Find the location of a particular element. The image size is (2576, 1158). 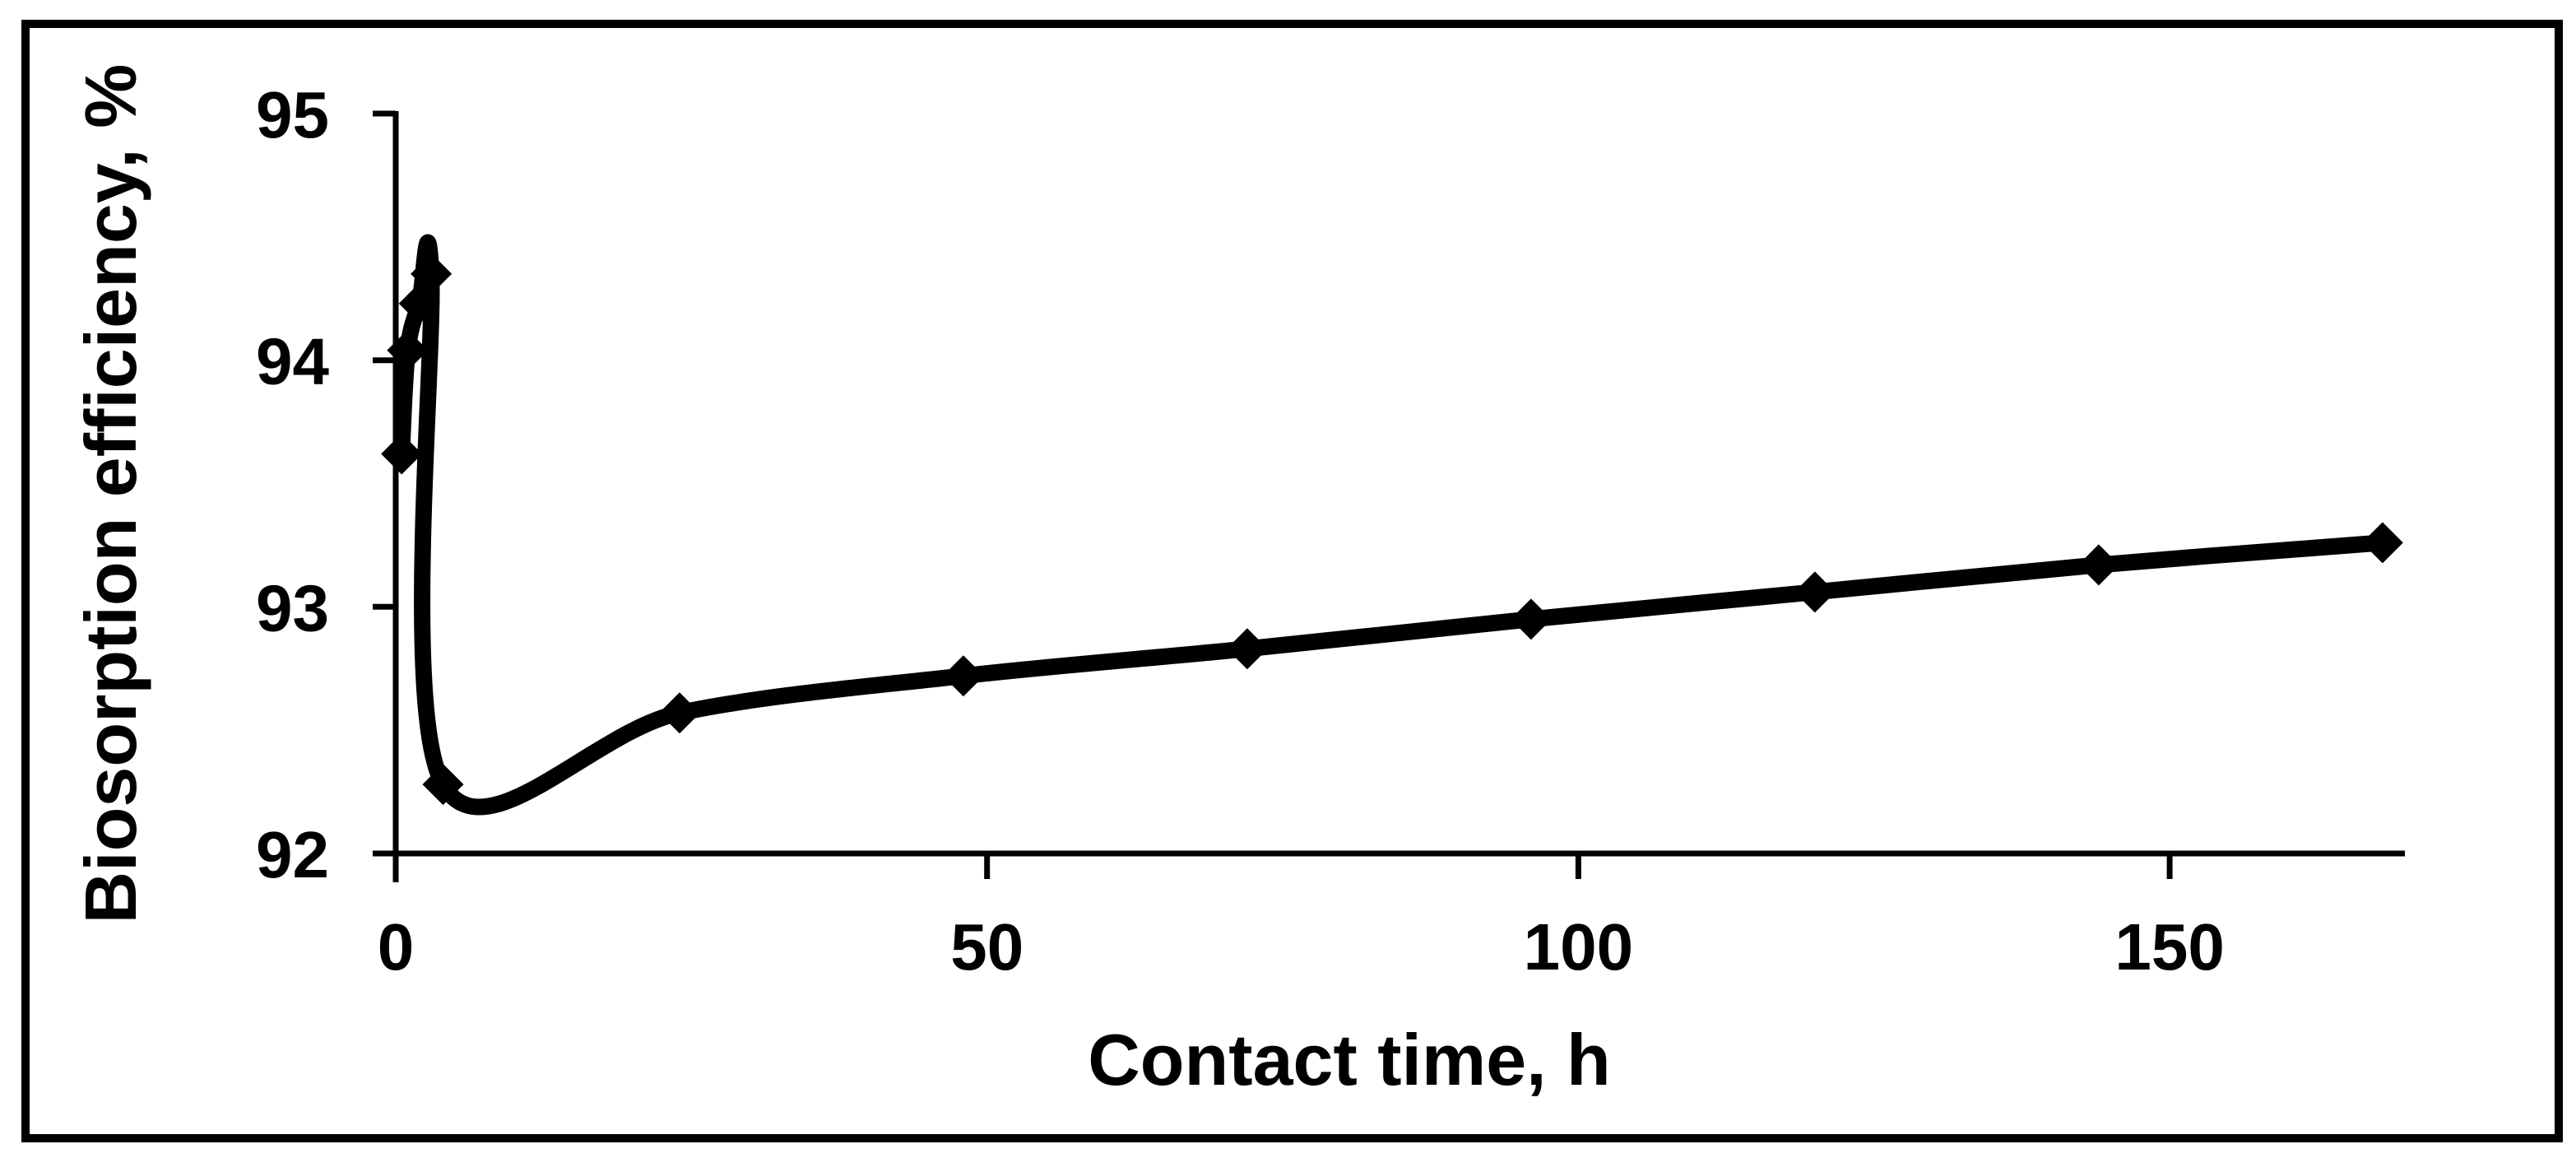

y-tick-label-93: 93 is located at coordinates (292, 607).